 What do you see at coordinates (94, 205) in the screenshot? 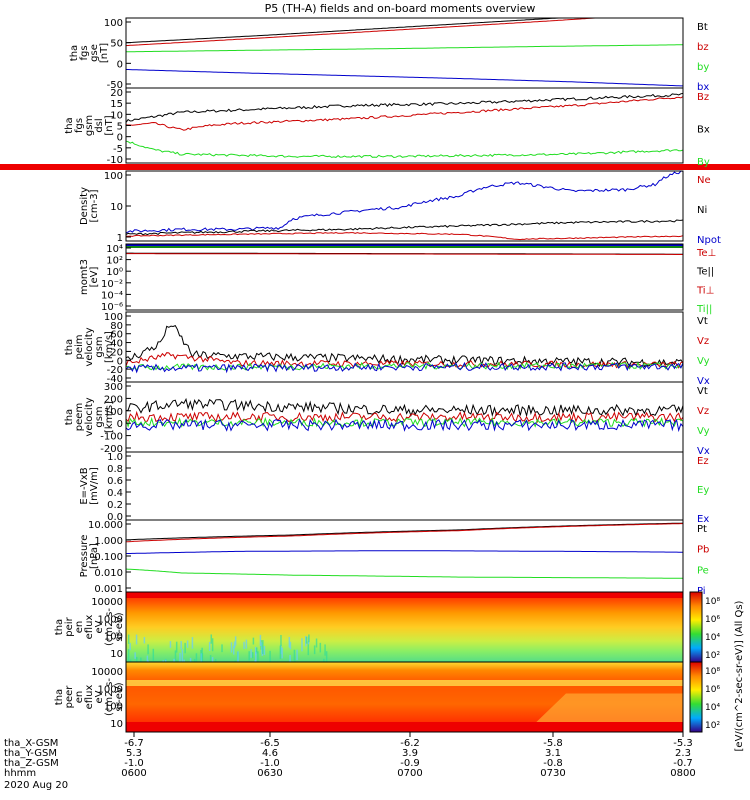
I see `y-axis-label: [cm-3]` at bounding box center [94, 205].